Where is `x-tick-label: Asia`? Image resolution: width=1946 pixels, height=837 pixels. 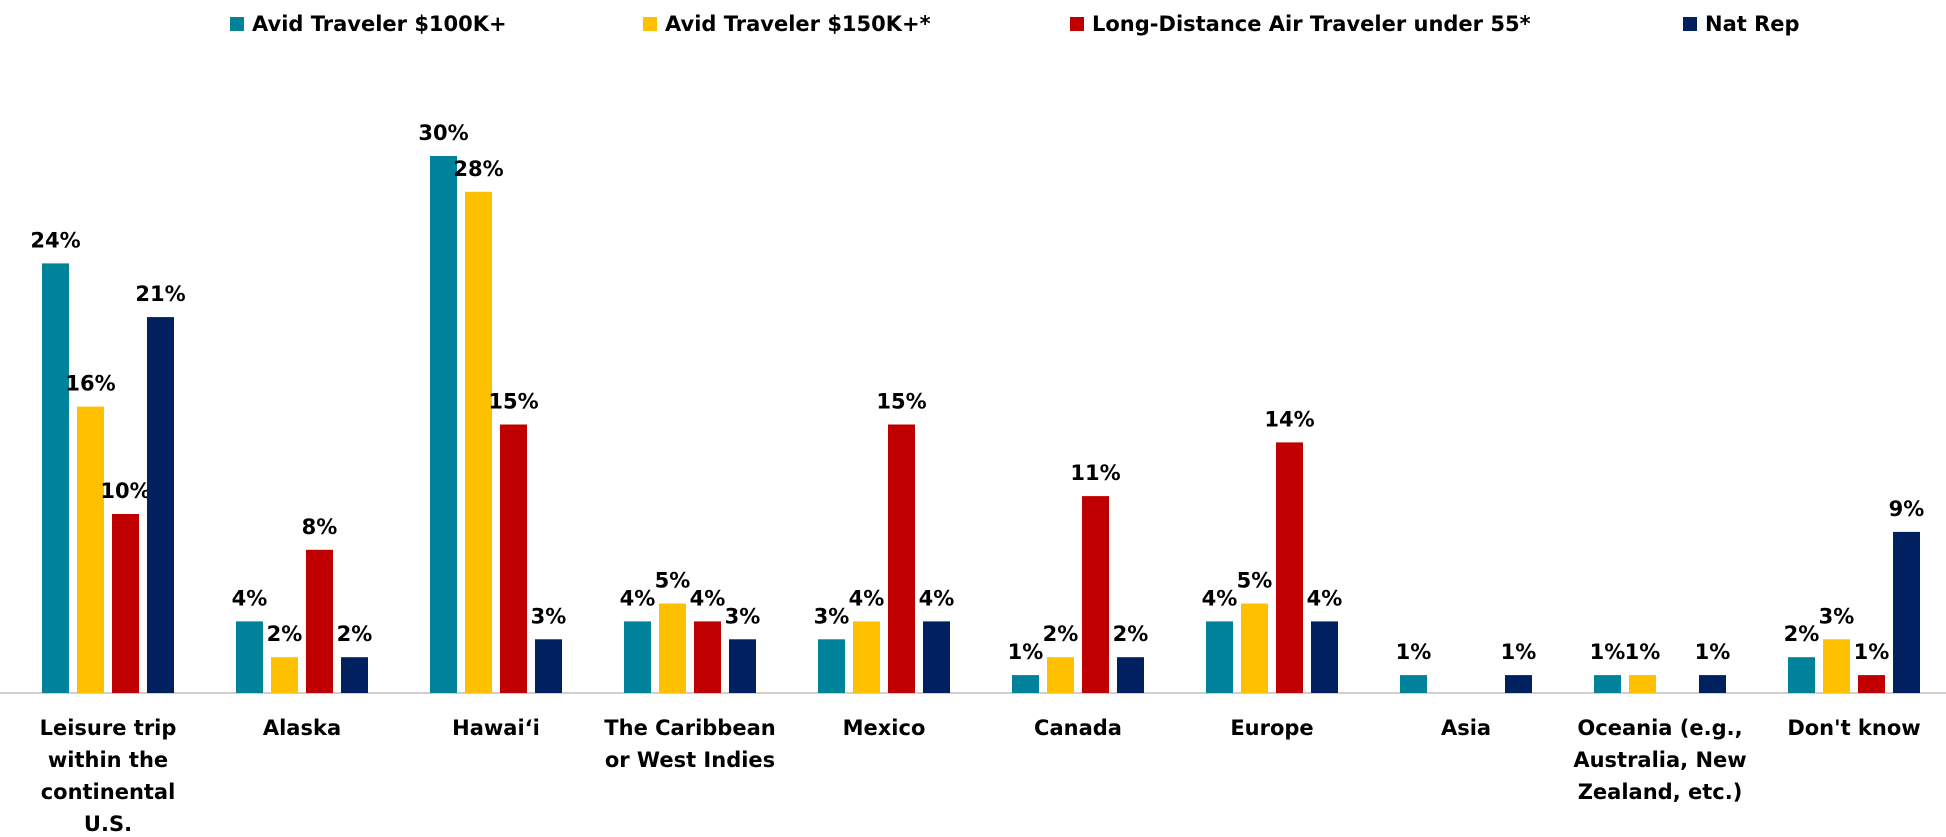 x-tick-label: Asia is located at coordinates (1466, 728).